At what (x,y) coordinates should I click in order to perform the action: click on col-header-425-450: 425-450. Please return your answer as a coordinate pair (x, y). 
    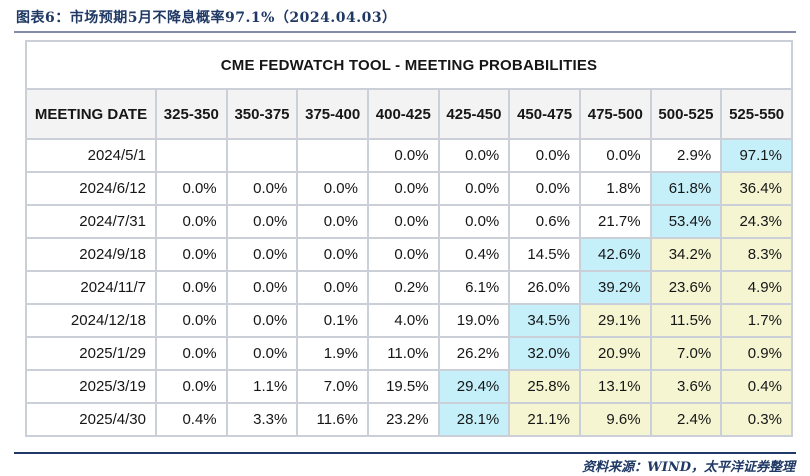
    Looking at the image, I should click on (474, 114).